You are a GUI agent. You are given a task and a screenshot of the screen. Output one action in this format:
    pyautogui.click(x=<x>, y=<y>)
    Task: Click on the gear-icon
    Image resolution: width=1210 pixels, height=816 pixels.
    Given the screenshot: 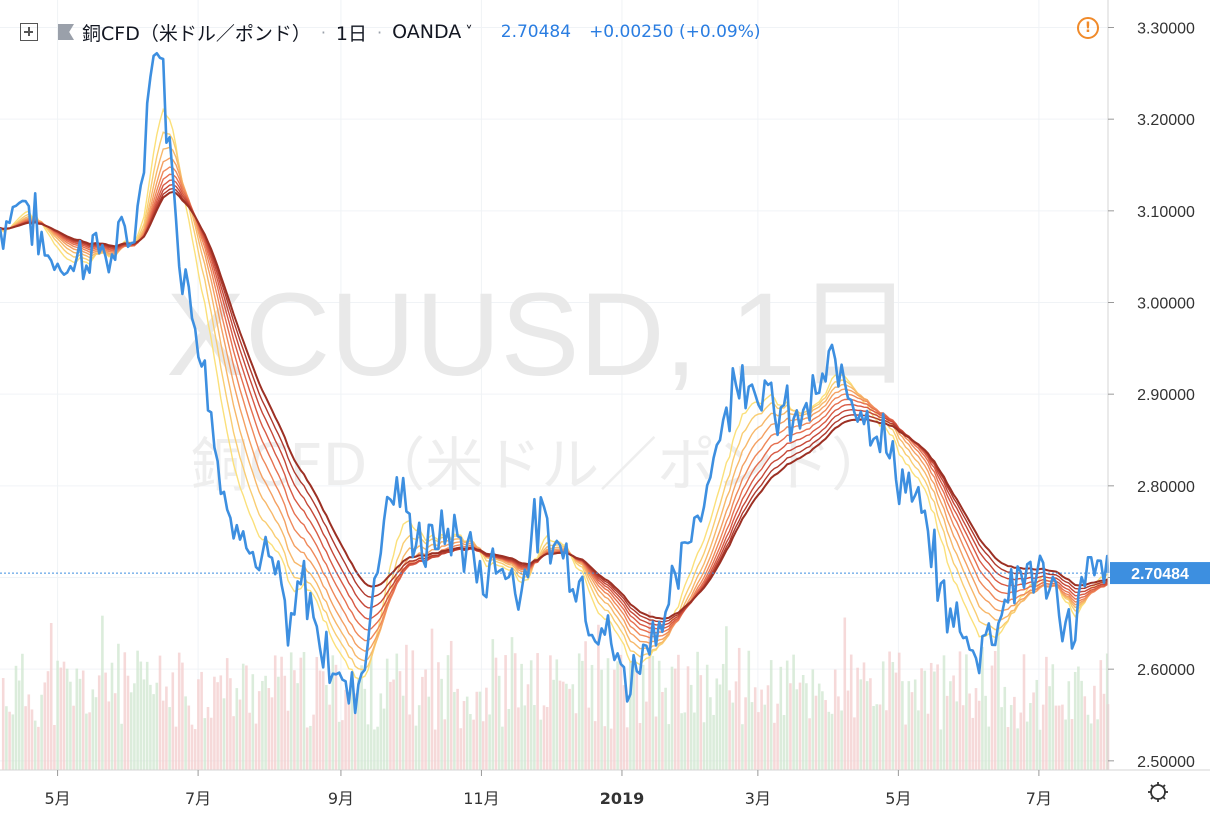 What is the action you would take?
    pyautogui.click(x=1158, y=792)
    